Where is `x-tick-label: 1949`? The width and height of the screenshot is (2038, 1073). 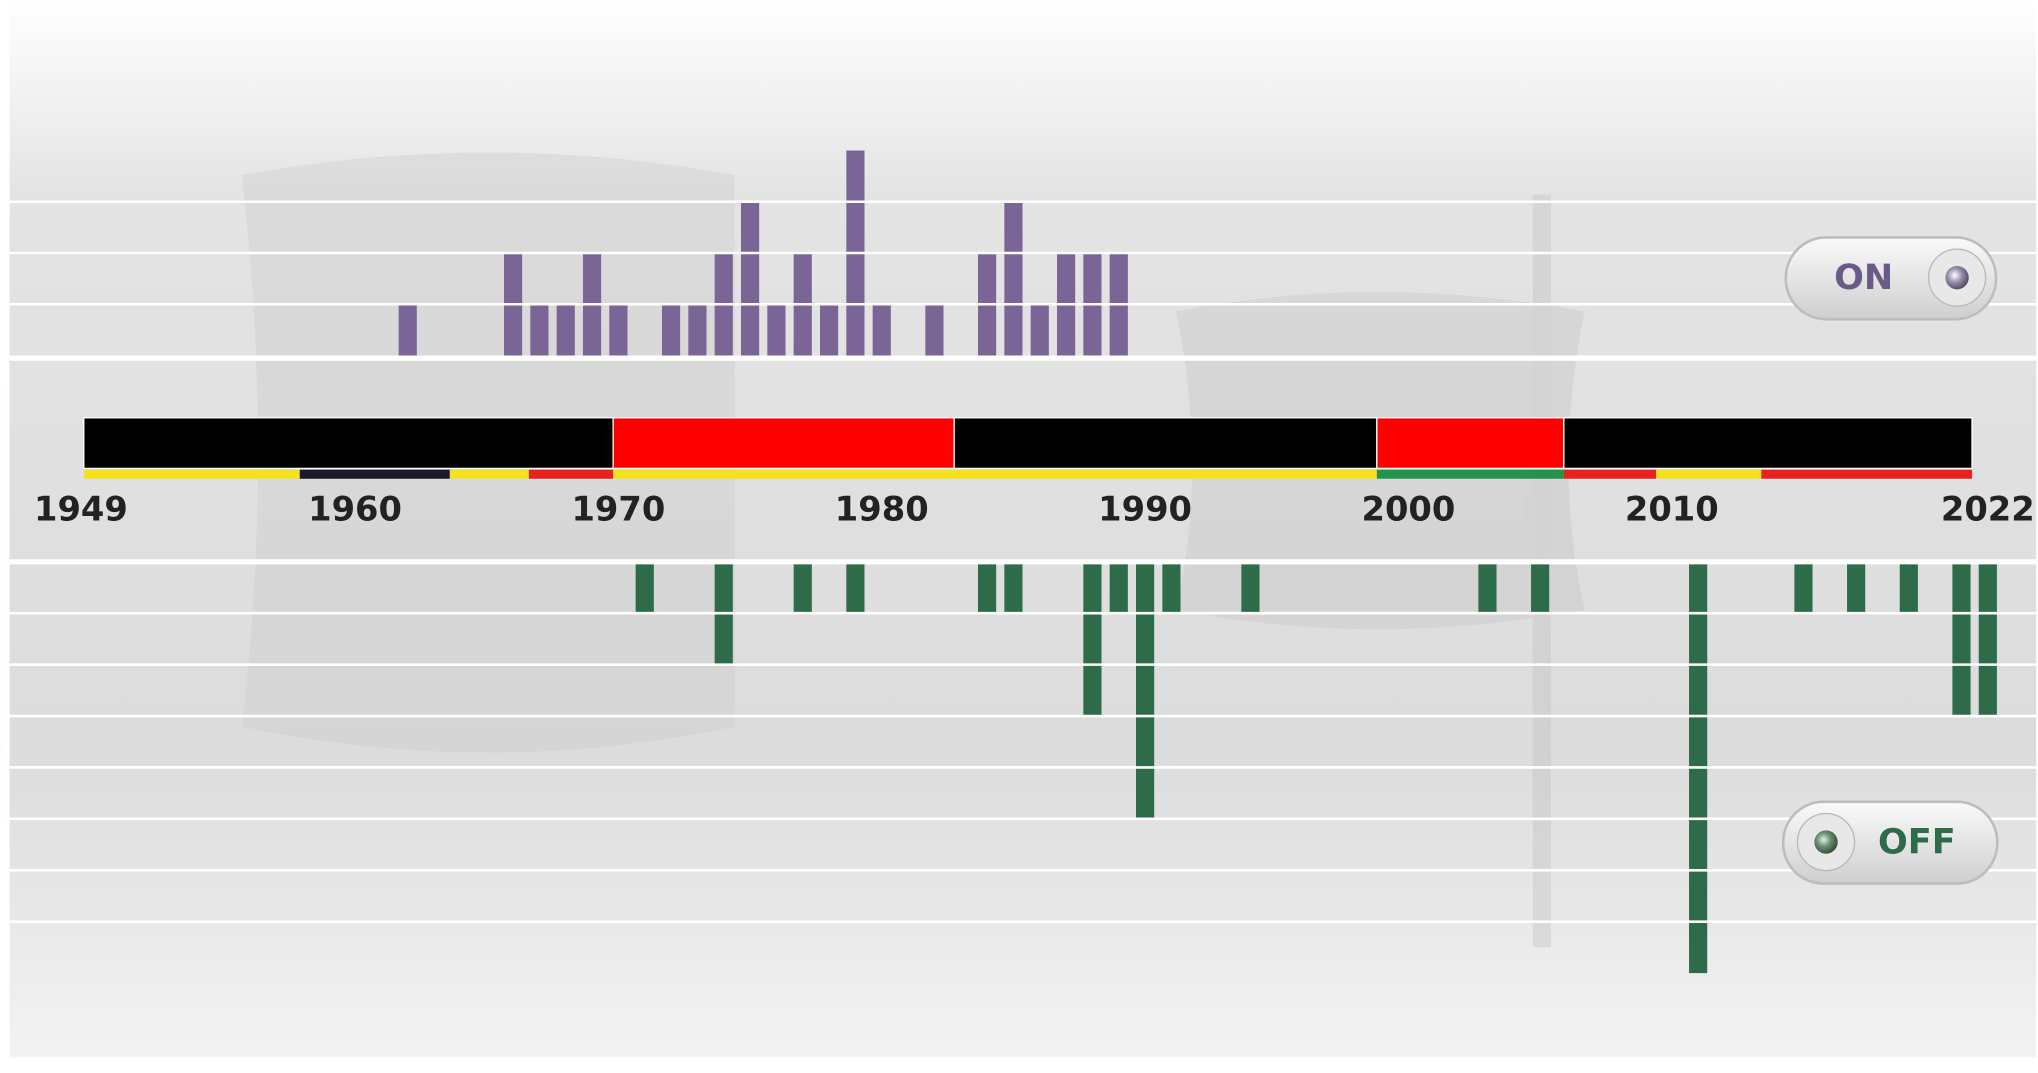
x-tick-label: 1949 is located at coordinates (81, 509).